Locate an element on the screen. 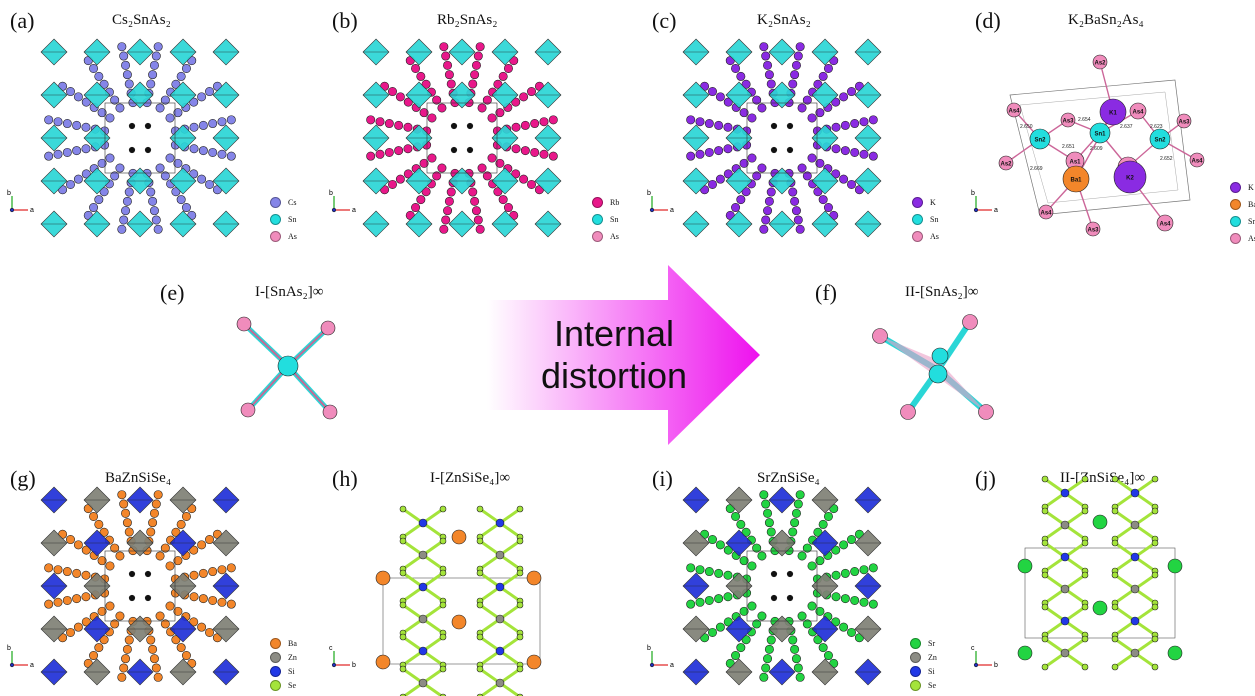 Image resolution: width=1255 pixels, height=696 pixels. structure-c is located at coordinates (782, 138).